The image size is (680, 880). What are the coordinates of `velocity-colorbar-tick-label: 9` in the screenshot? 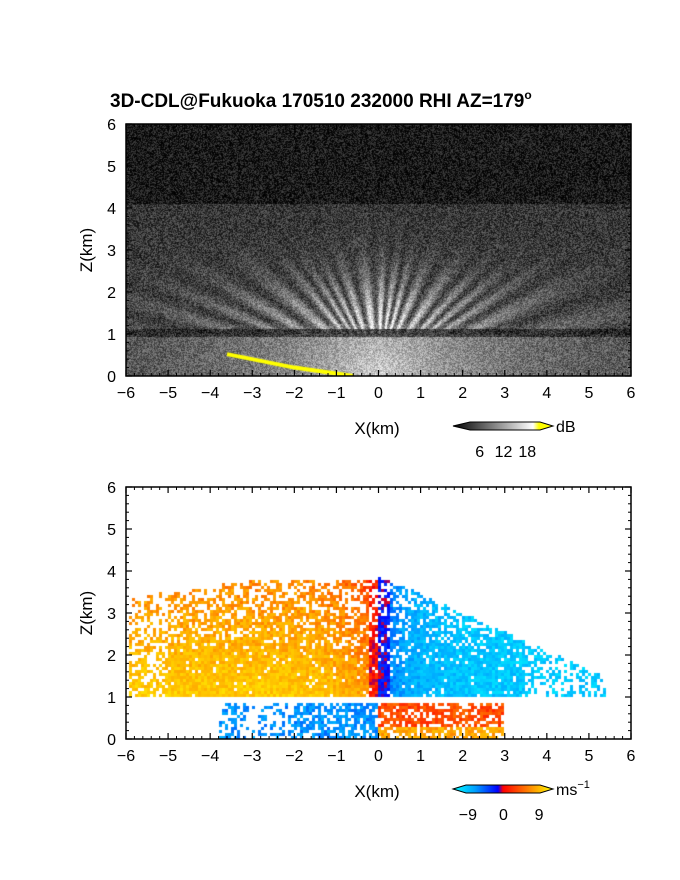 It's located at (539, 815).